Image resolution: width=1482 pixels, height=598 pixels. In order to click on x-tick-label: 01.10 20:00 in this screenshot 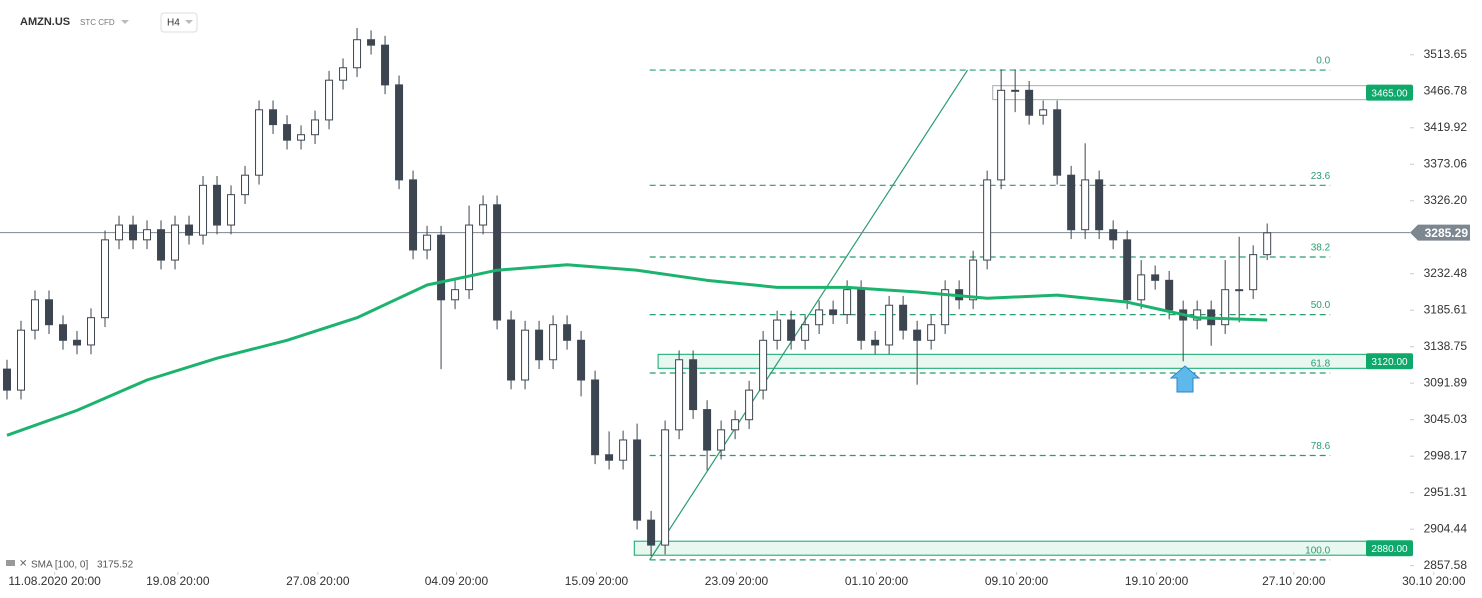, I will do `click(877, 581)`.